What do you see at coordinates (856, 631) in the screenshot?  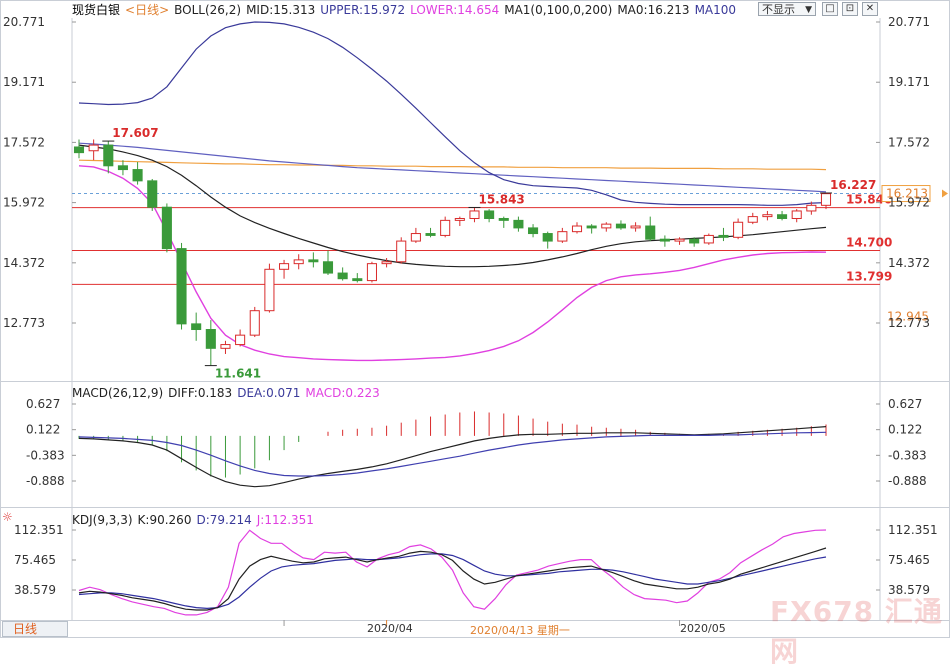 I see `watermark: FX678 汇通网` at bounding box center [856, 631].